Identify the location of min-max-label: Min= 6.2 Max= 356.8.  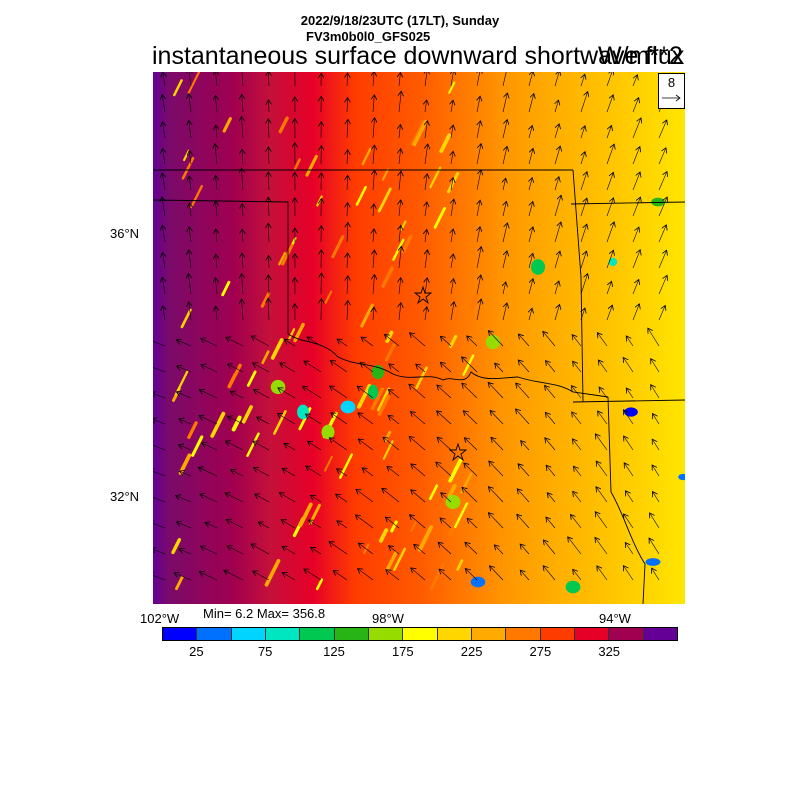
(264, 613).